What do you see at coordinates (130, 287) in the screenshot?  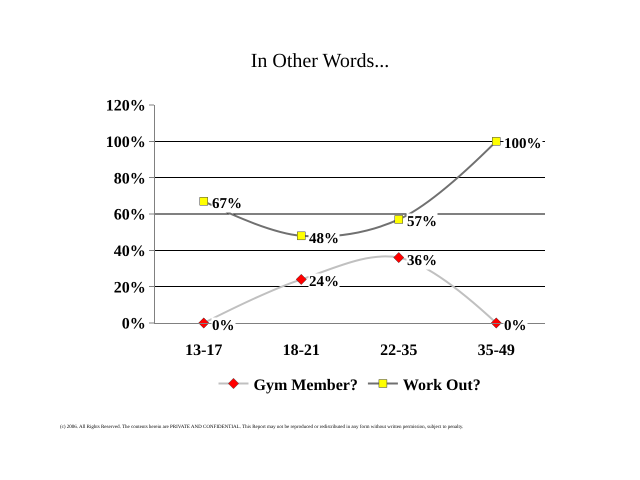 I see `y-tick-label: 20%` at bounding box center [130, 287].